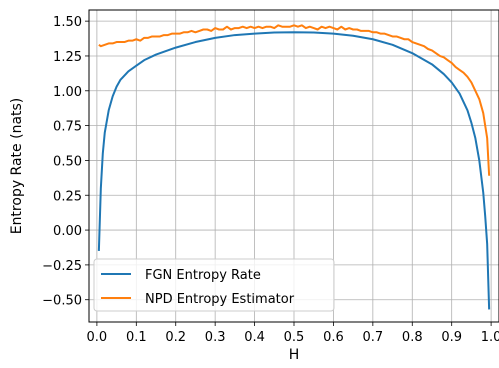 The height and width of the screenshot is (368, 499). I want to click on x-tick-label: 0.4, so click(254, 337).